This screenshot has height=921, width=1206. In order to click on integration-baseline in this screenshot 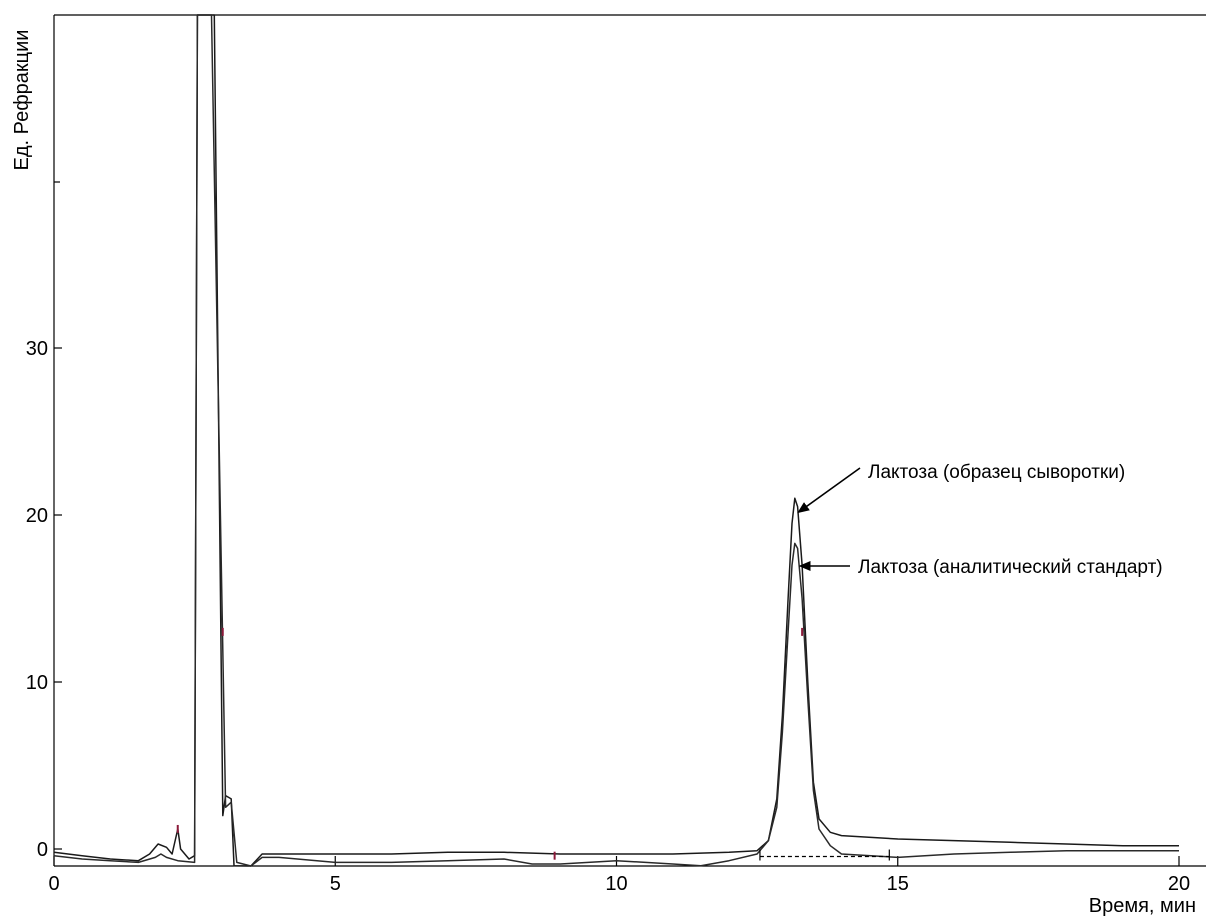, I will do `click(824, 855)`.